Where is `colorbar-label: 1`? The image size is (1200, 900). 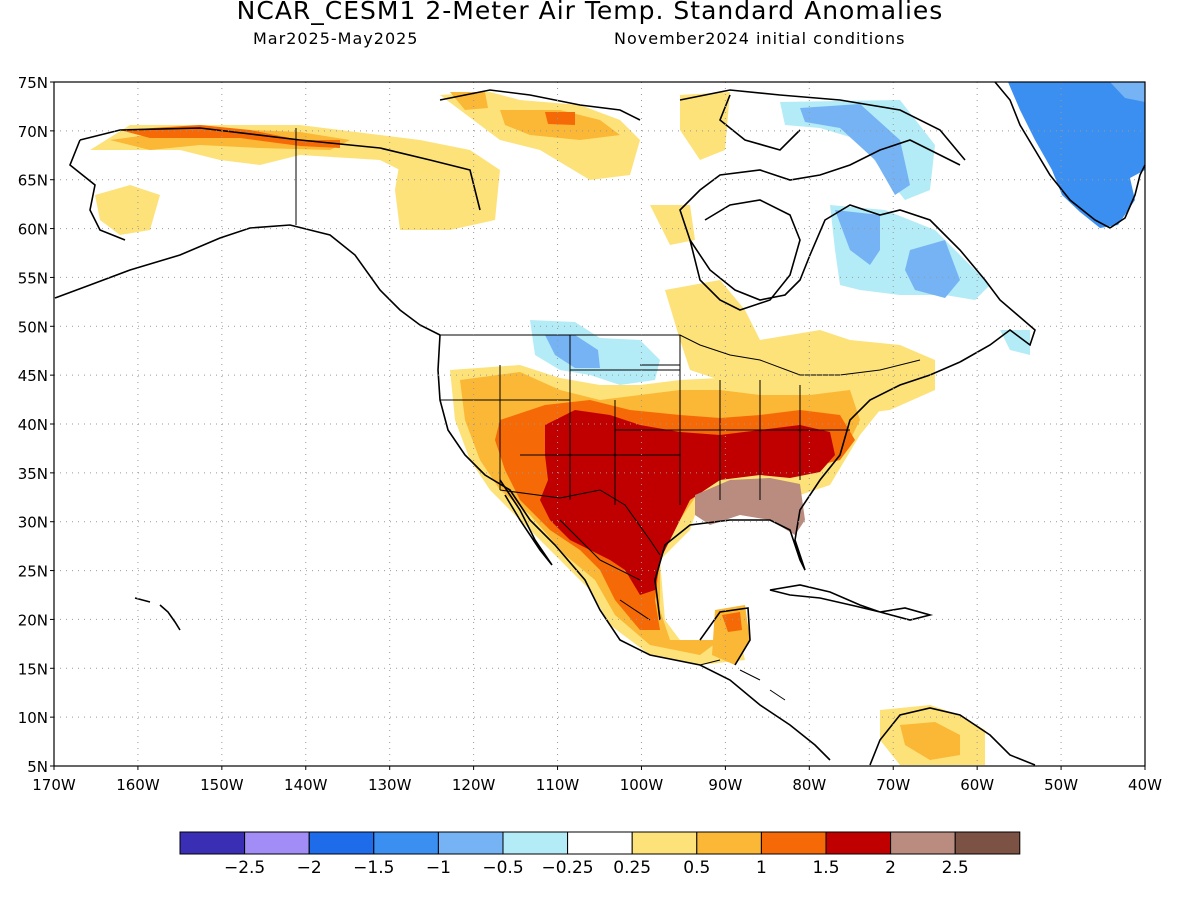
colorbar-label: 1 is located at coordinates (761, 868).